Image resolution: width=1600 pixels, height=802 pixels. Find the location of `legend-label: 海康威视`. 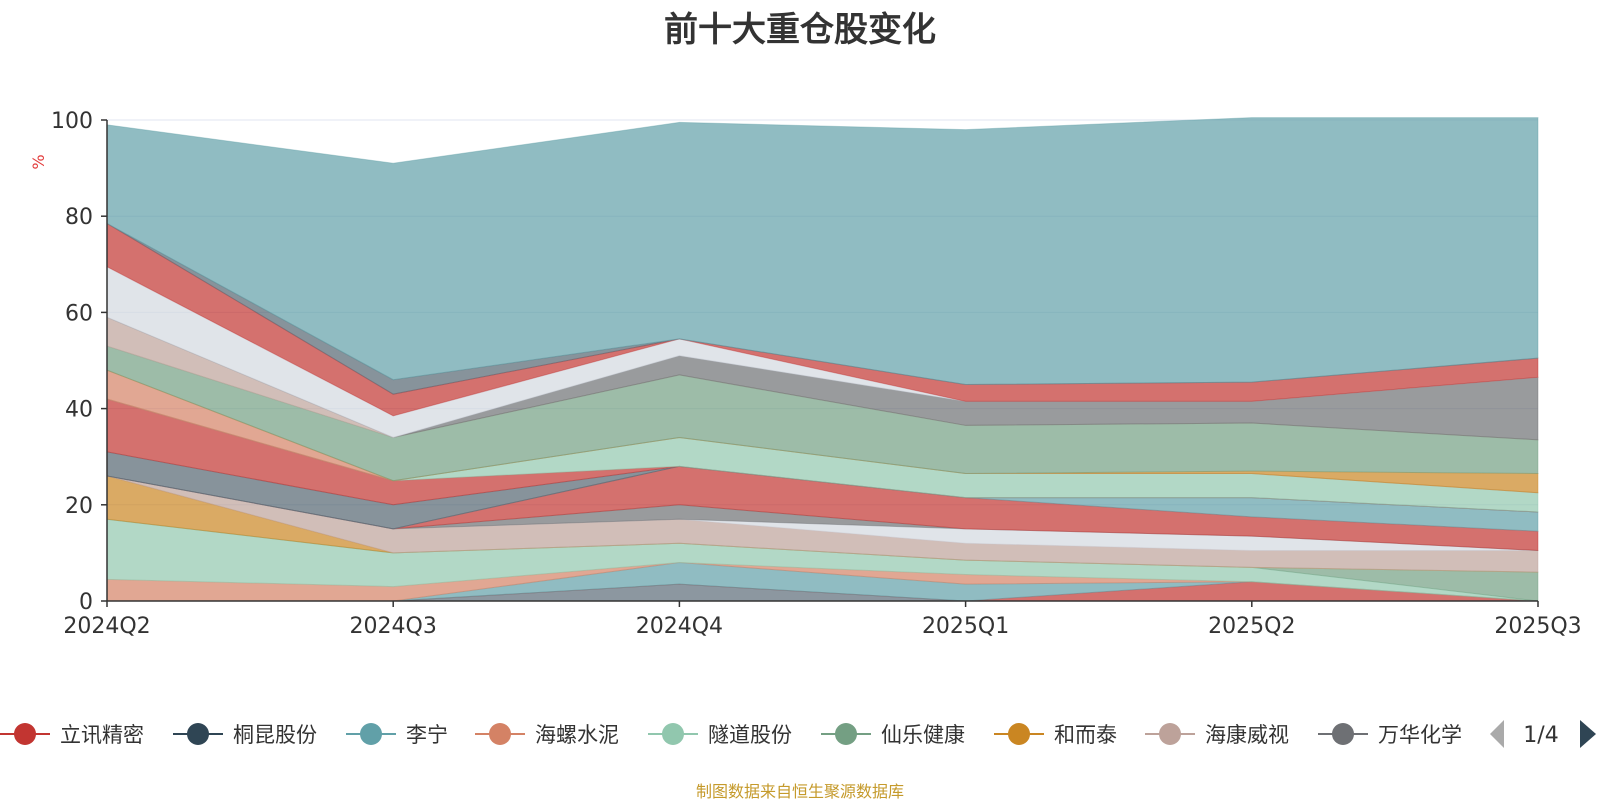

legend-label: 海康威视 is located at coordinates (1247, 735).